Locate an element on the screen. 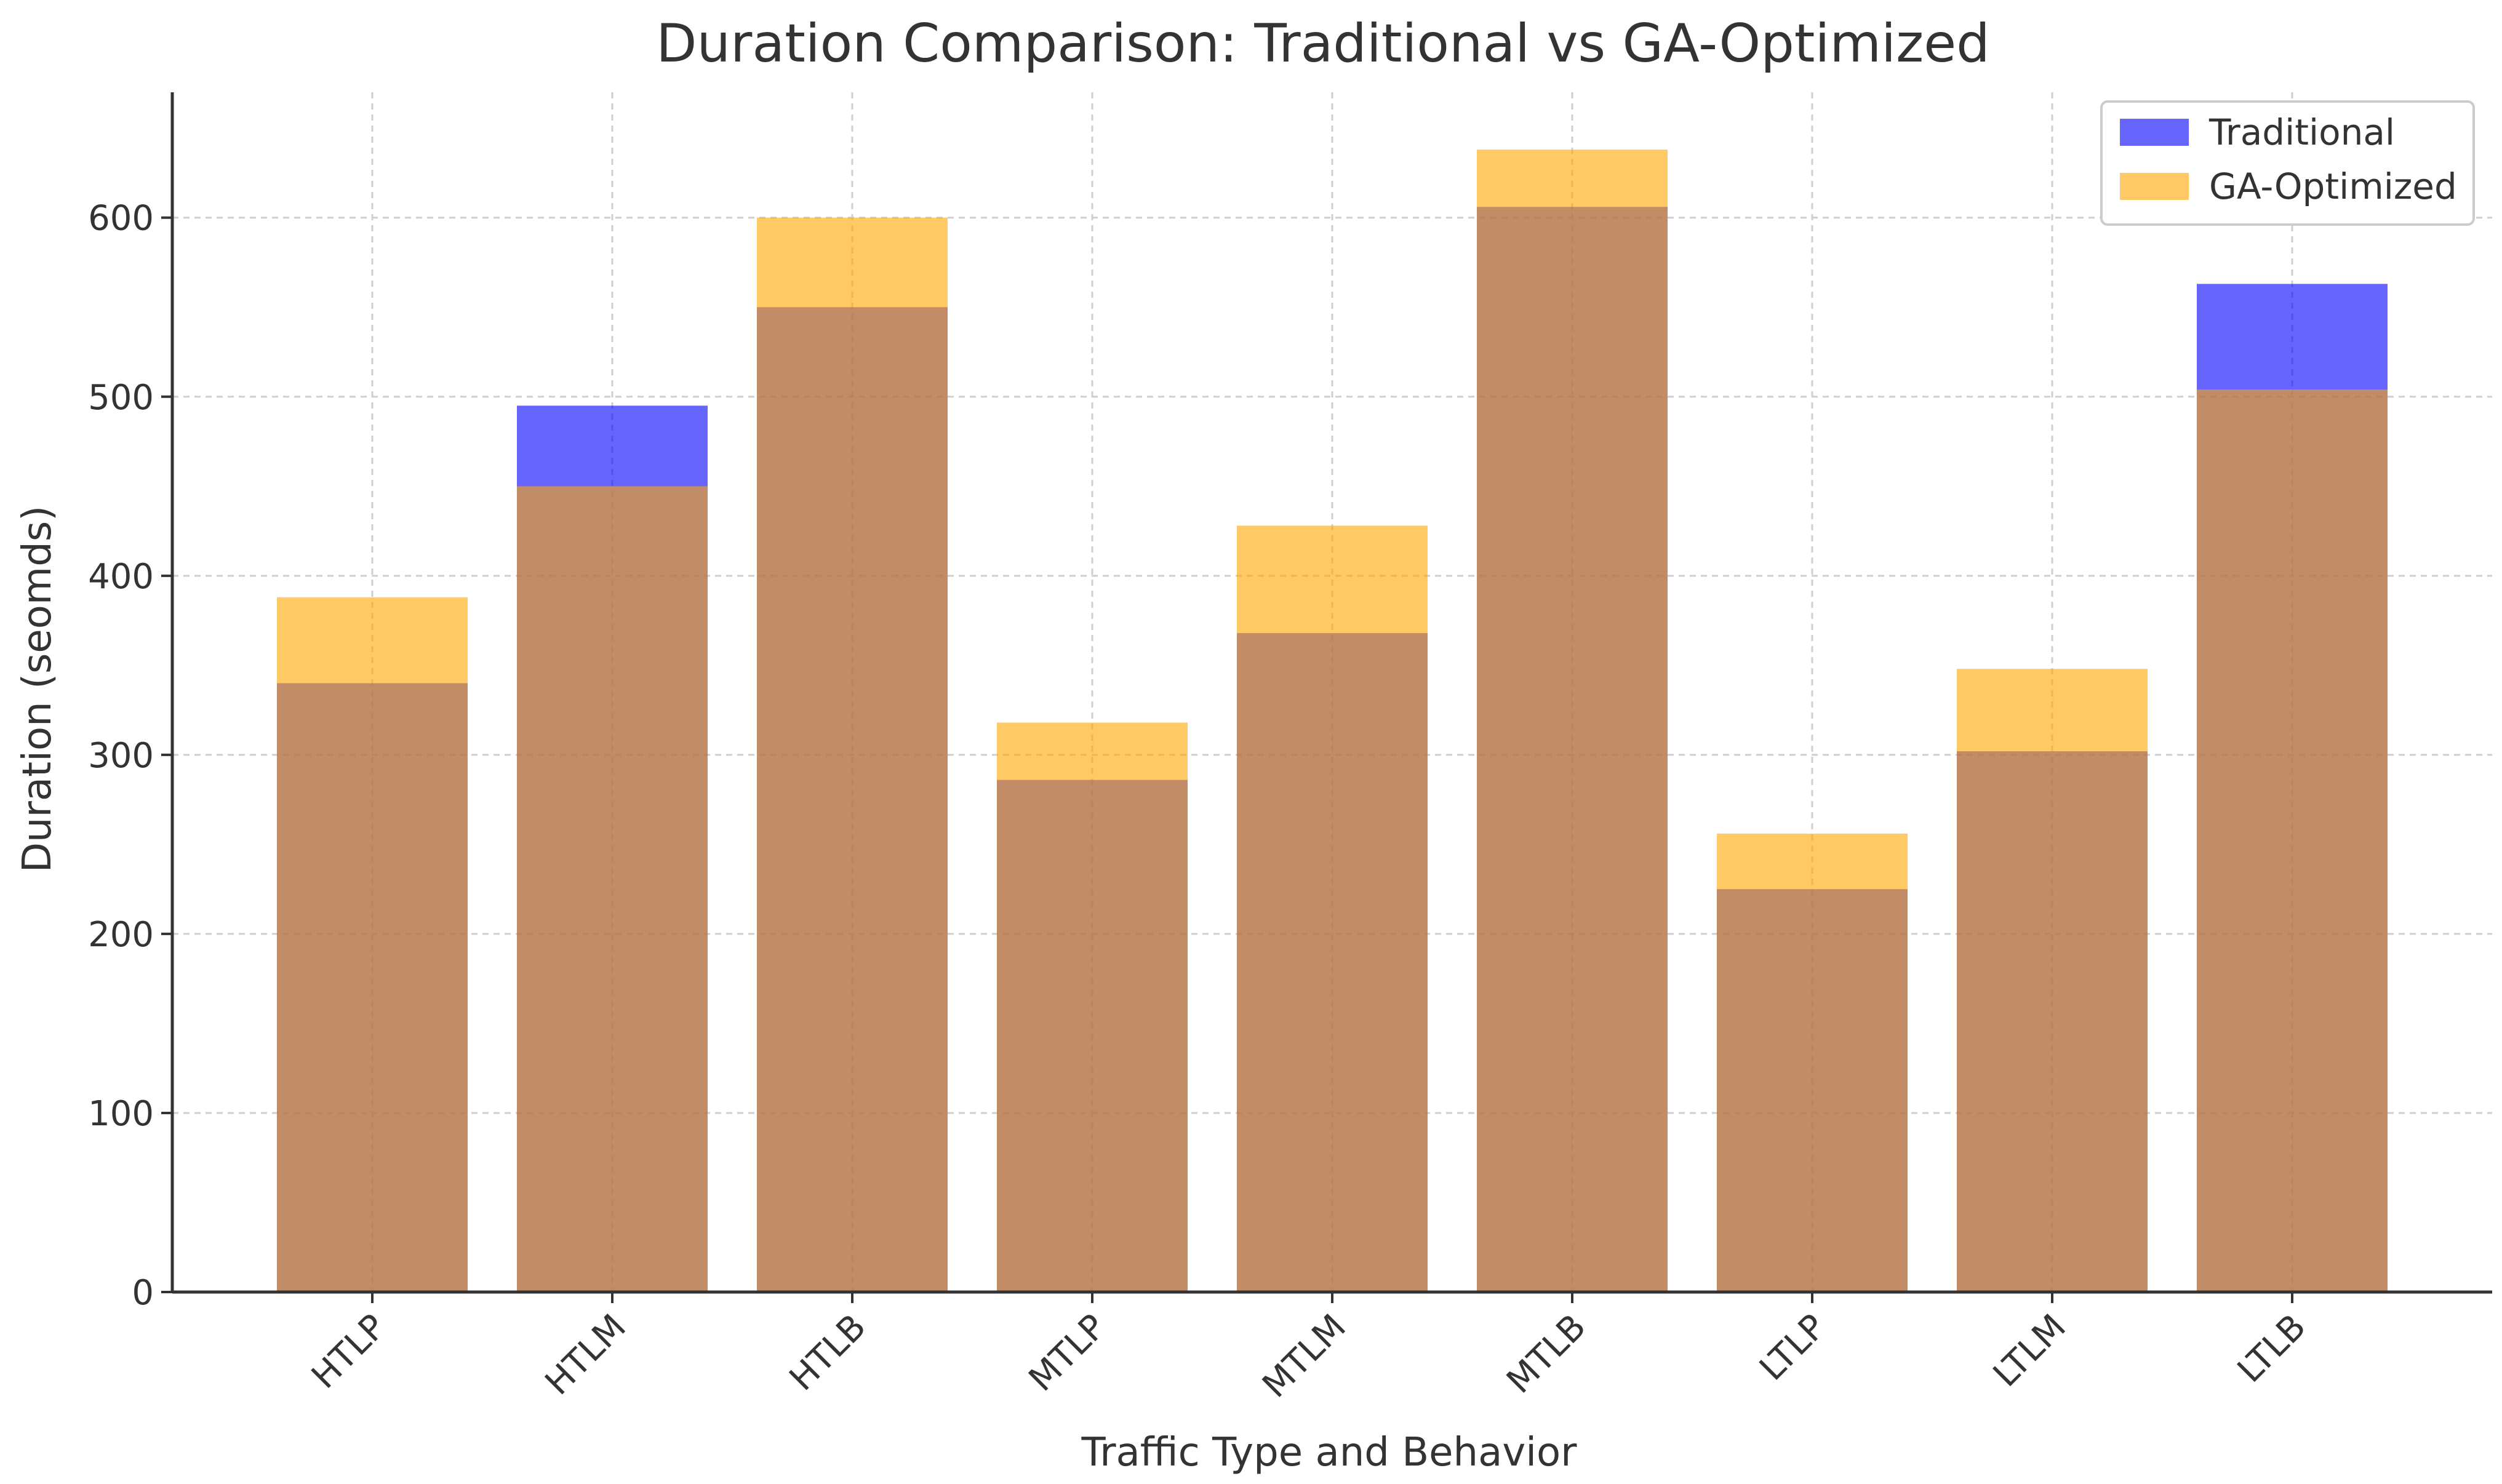 The image size is (2502, 1484). y-tick-label: 200 is located at coordinates (121, 935).